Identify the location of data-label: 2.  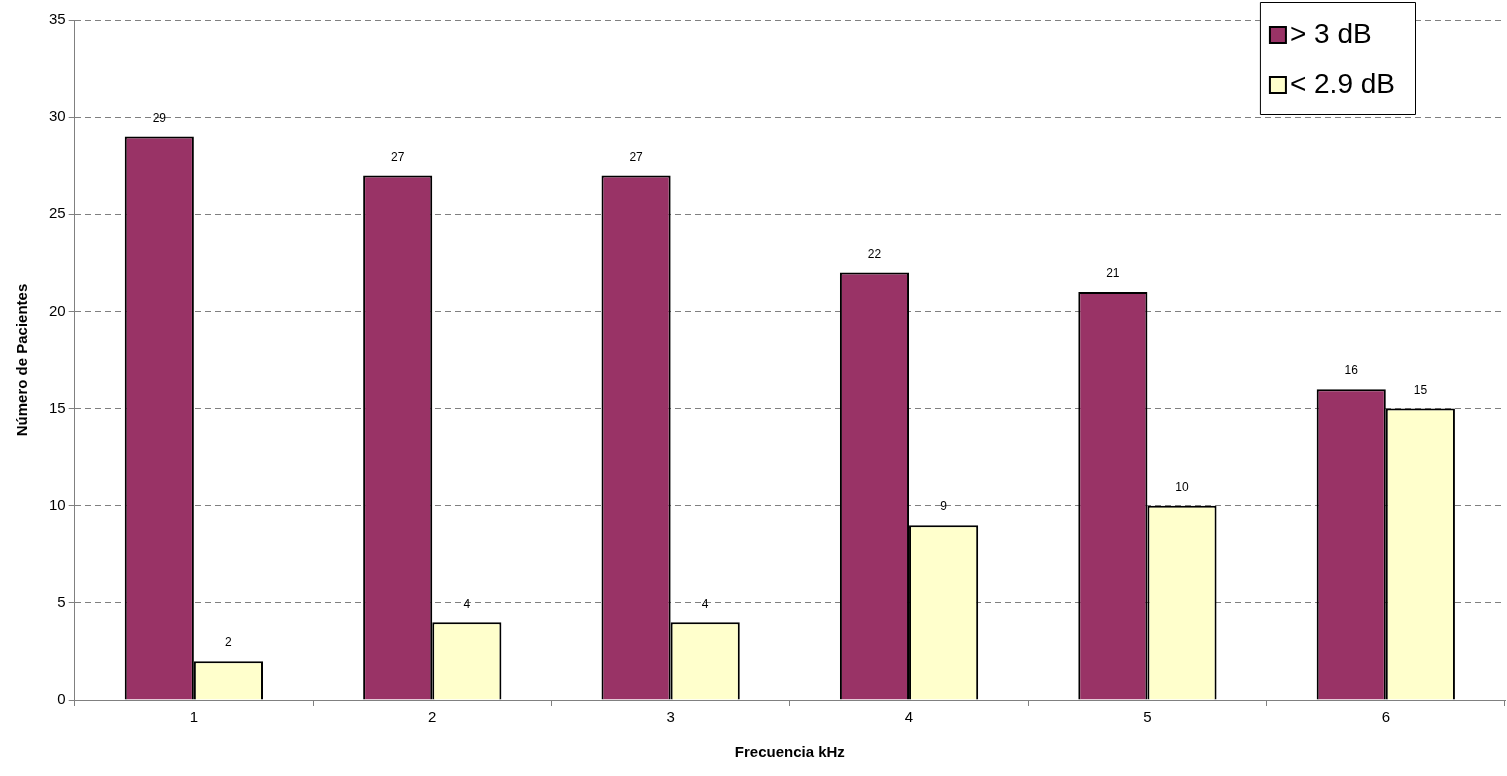
(229, 642).